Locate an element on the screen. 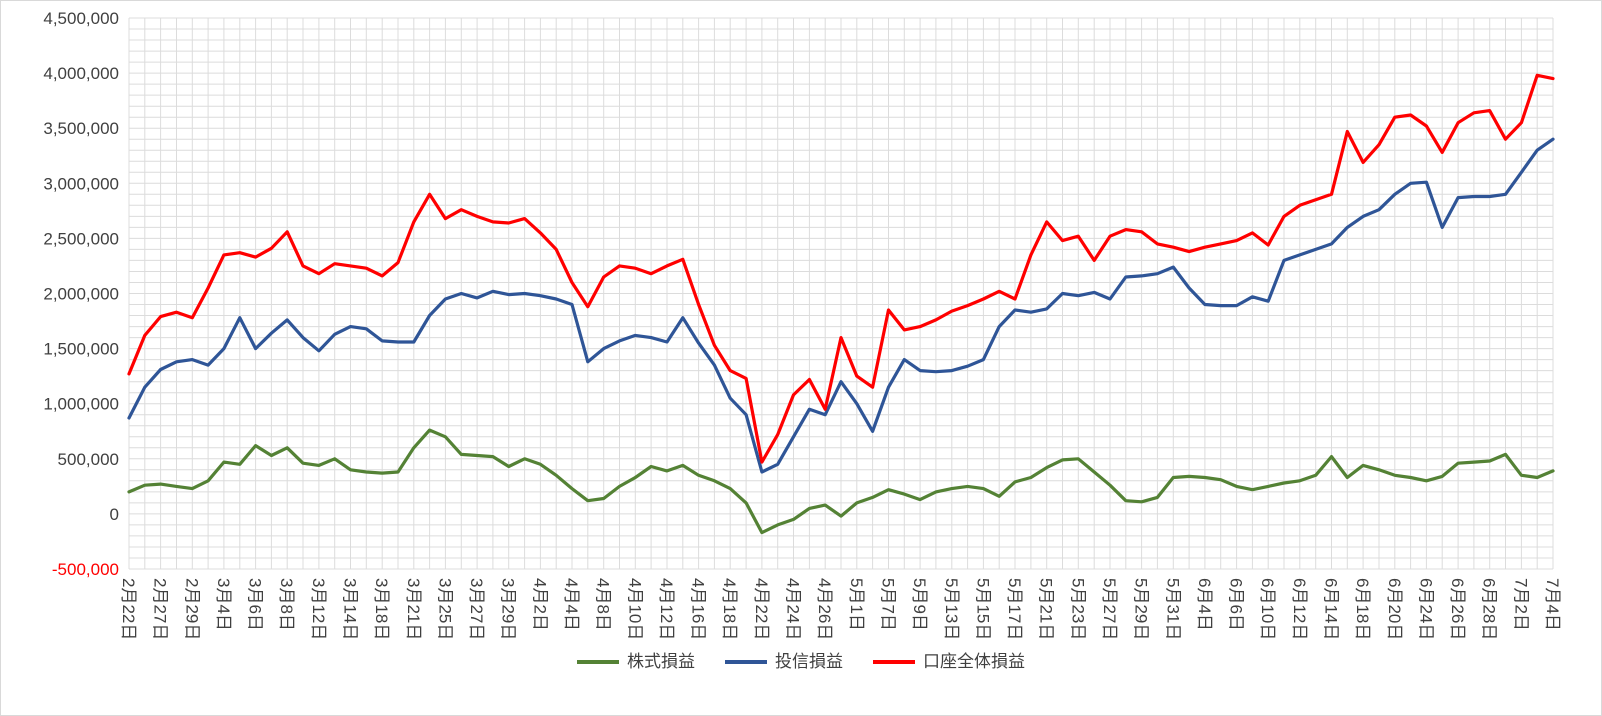 The height and width of the screenshot is (716, 1602). x-tick-label: 6月4日 is located at coordinates (1204, 604).